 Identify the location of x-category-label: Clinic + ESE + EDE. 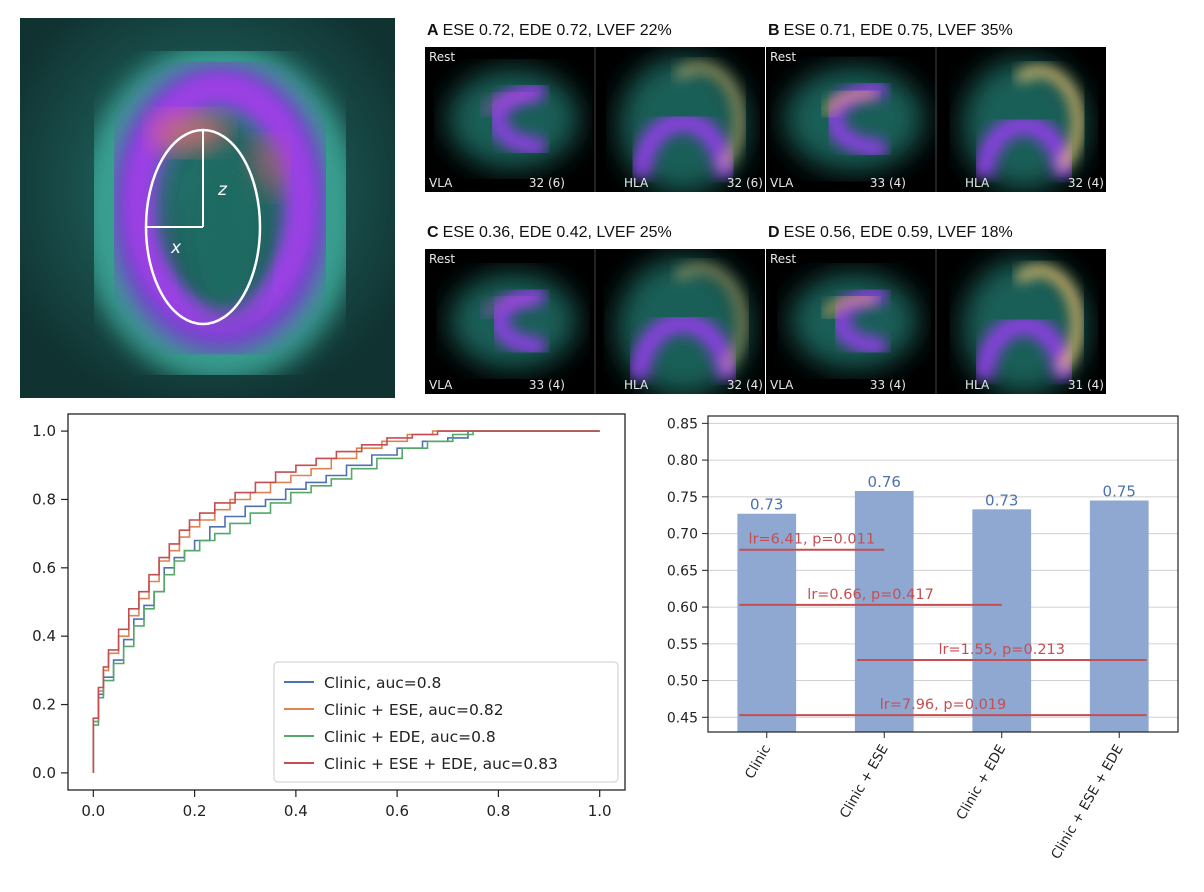
(1087, 802).